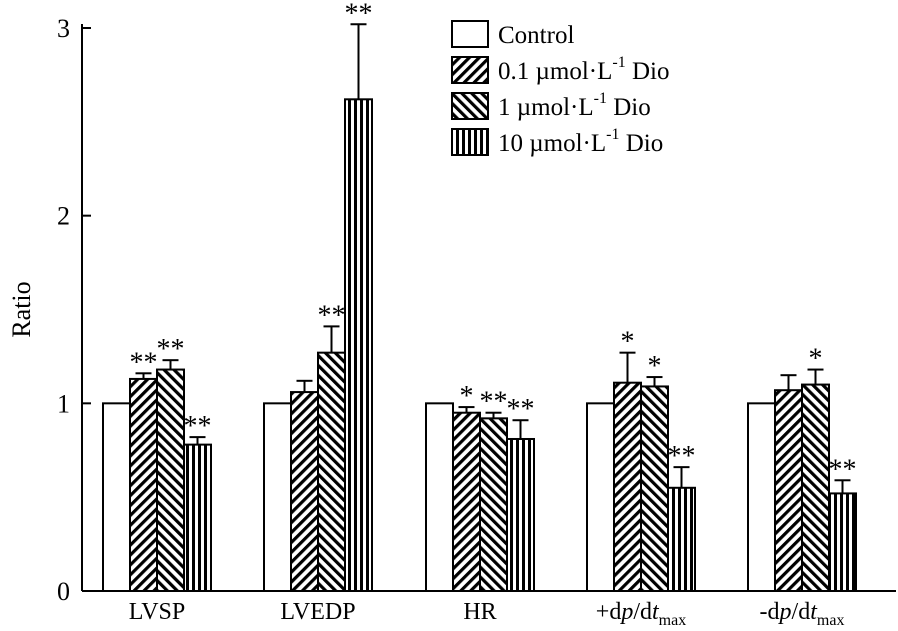  I want to click on x-tick-label-part: LVEDP, so click(317, 612).